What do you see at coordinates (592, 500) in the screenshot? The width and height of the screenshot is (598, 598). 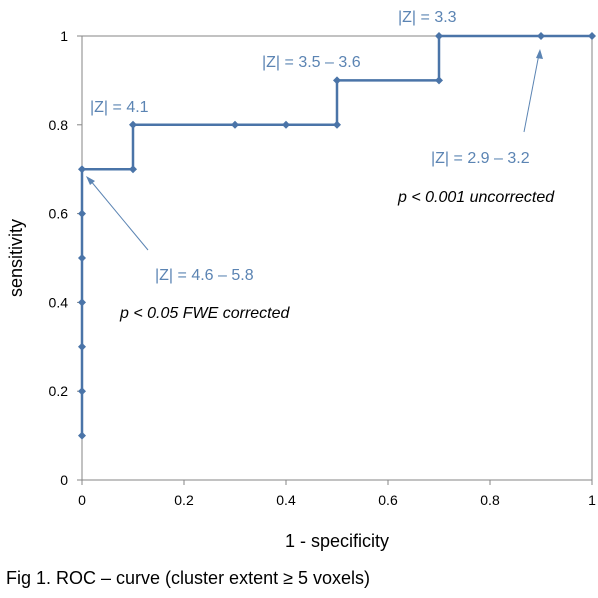 I see `x-tick-label: 1` at bounding box center [592, 500].